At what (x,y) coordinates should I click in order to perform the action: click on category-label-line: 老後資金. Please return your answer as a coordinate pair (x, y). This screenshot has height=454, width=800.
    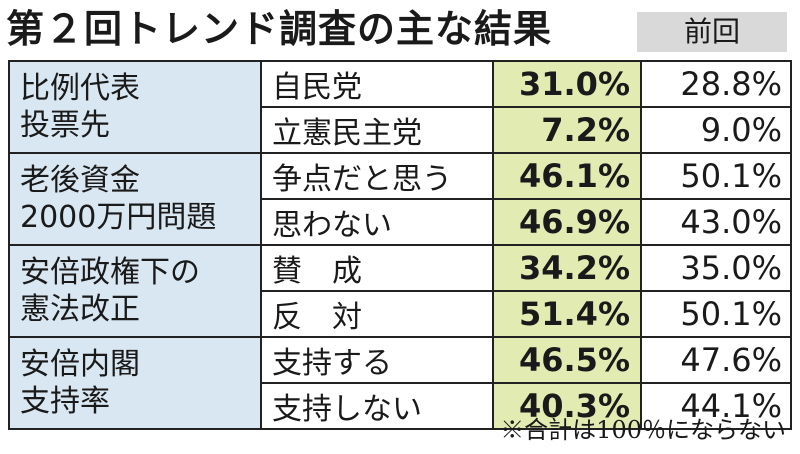
    Looking at the image, I should click on (80, 180).